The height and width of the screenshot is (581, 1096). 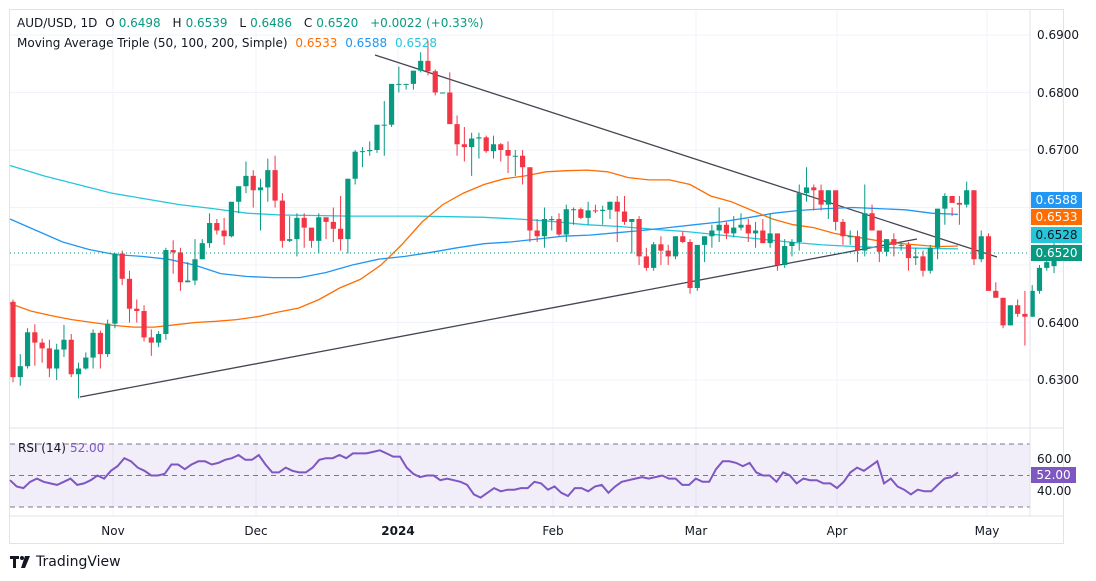 What do you see at coordinates (484, 207) in the screenshot?
I see `ma200-line` at bounding box center [484, 207].